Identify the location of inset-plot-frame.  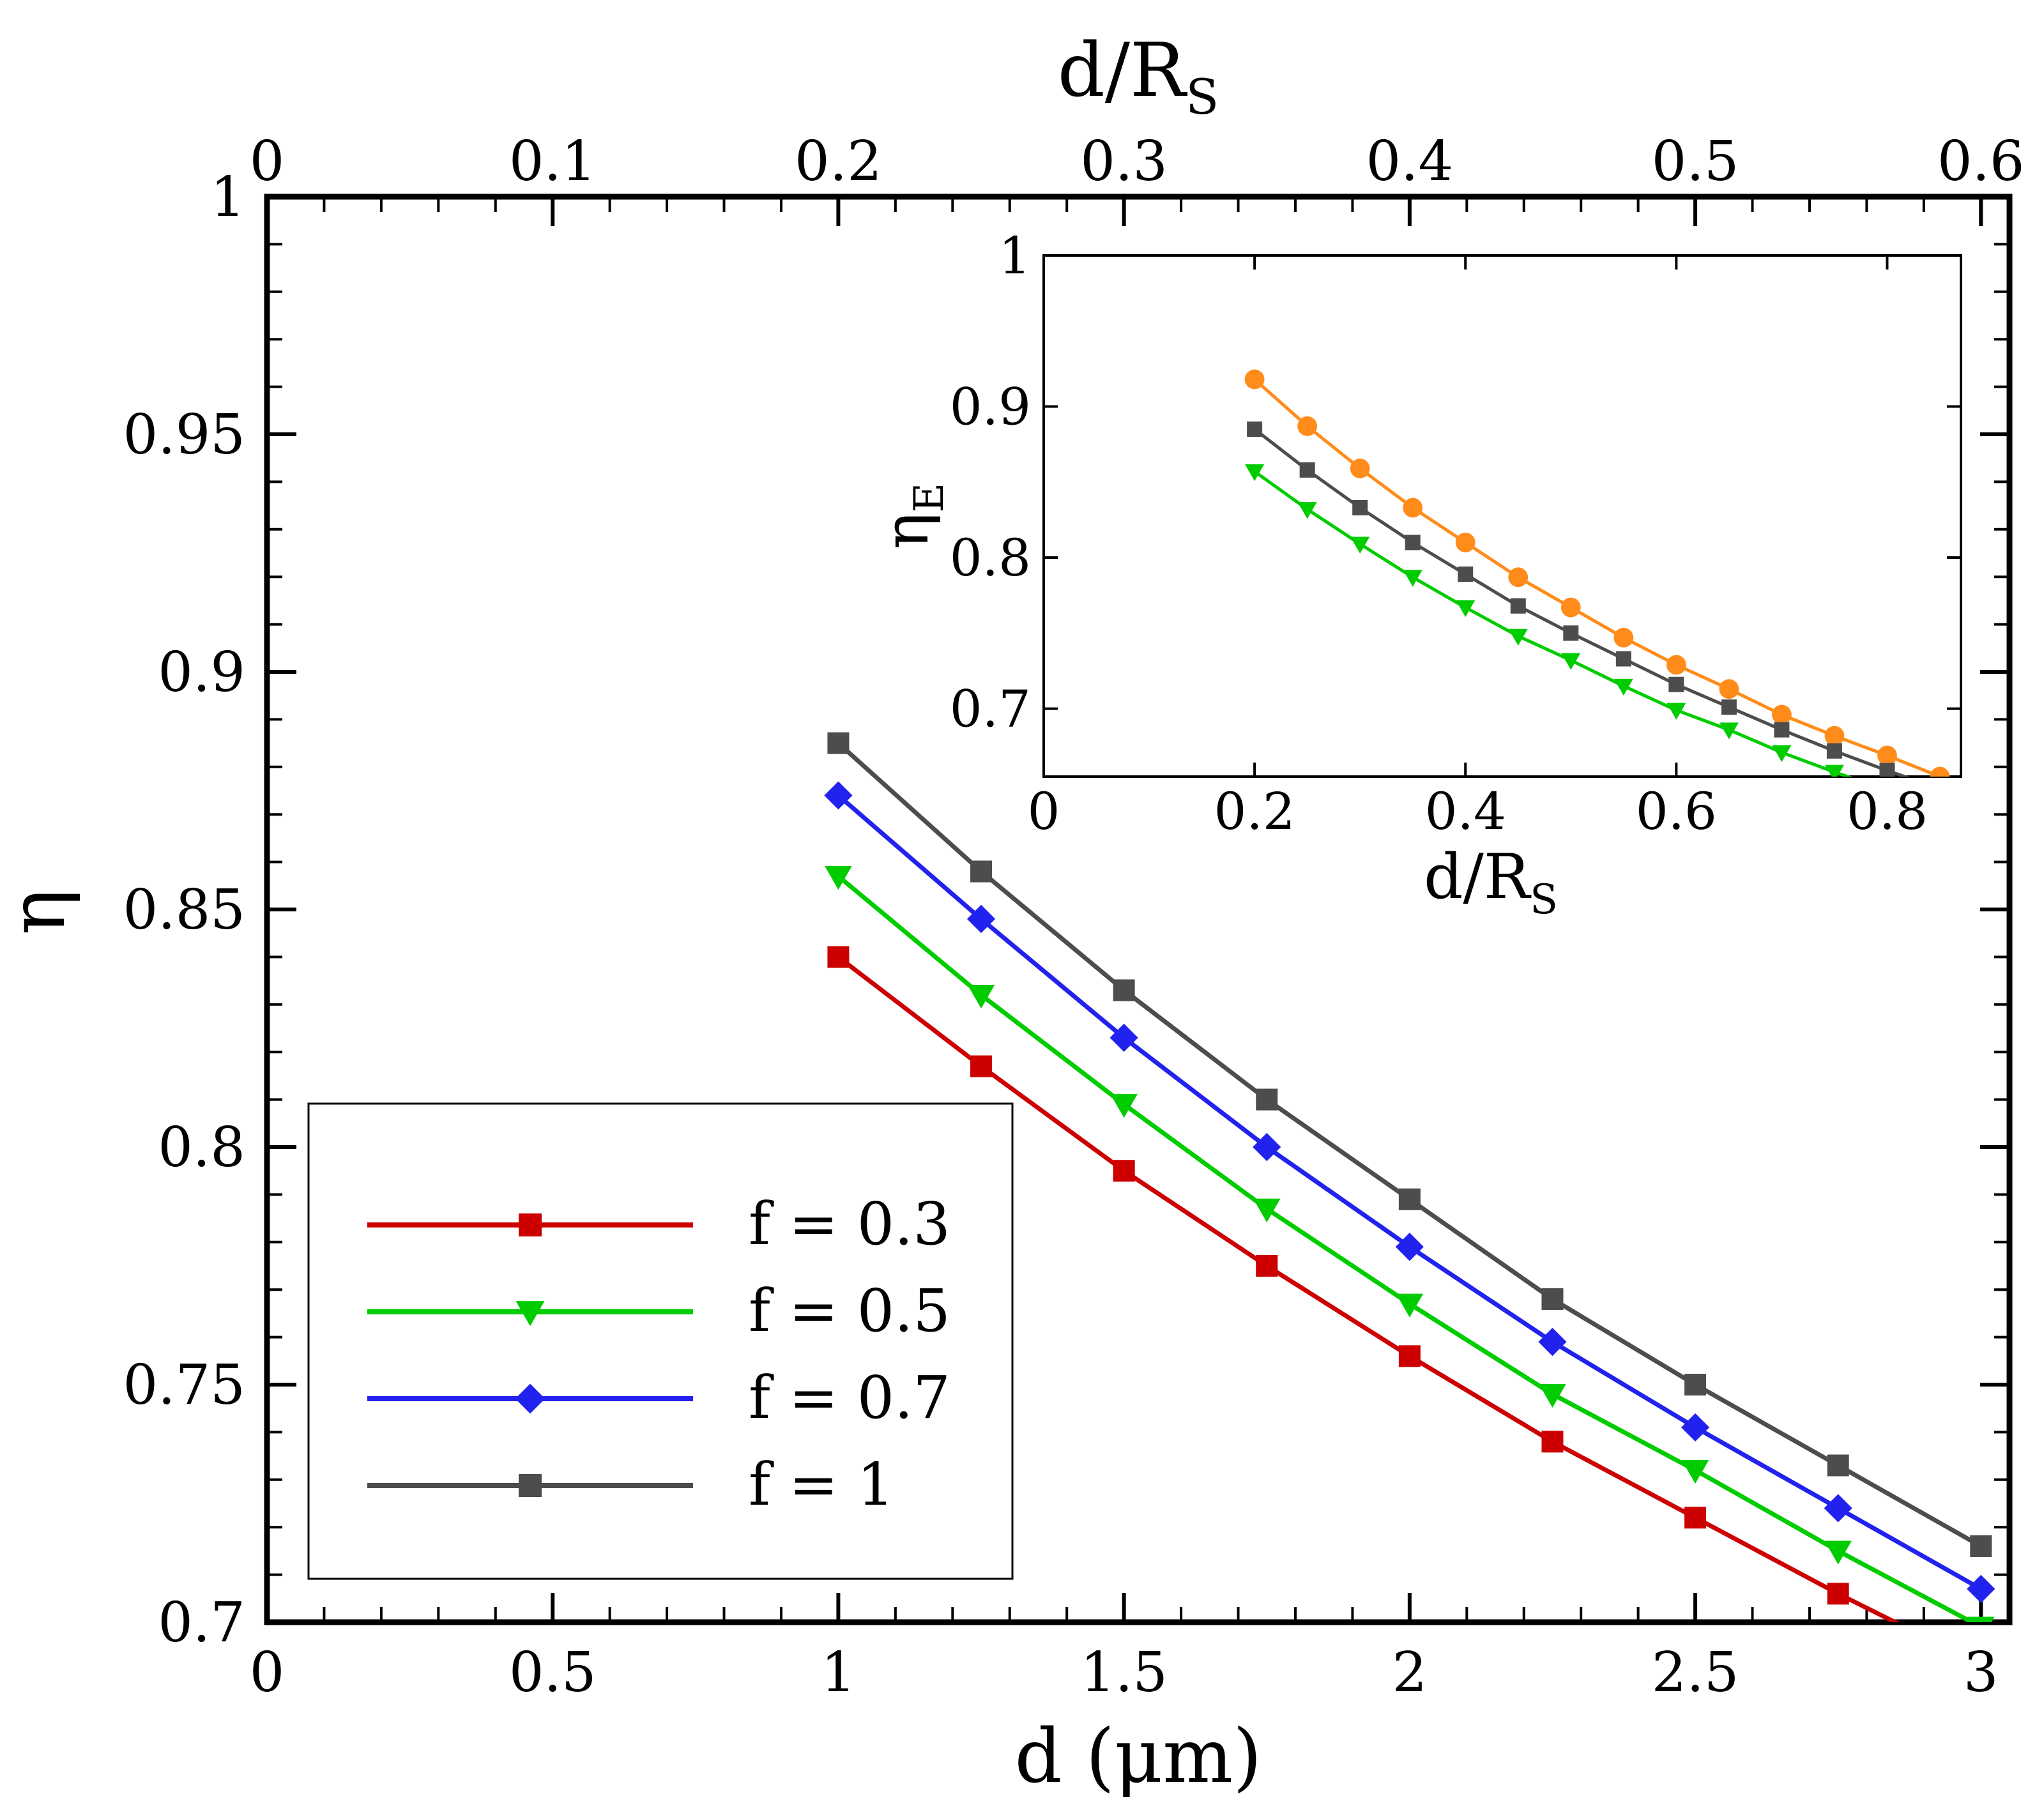
(1502, 516).